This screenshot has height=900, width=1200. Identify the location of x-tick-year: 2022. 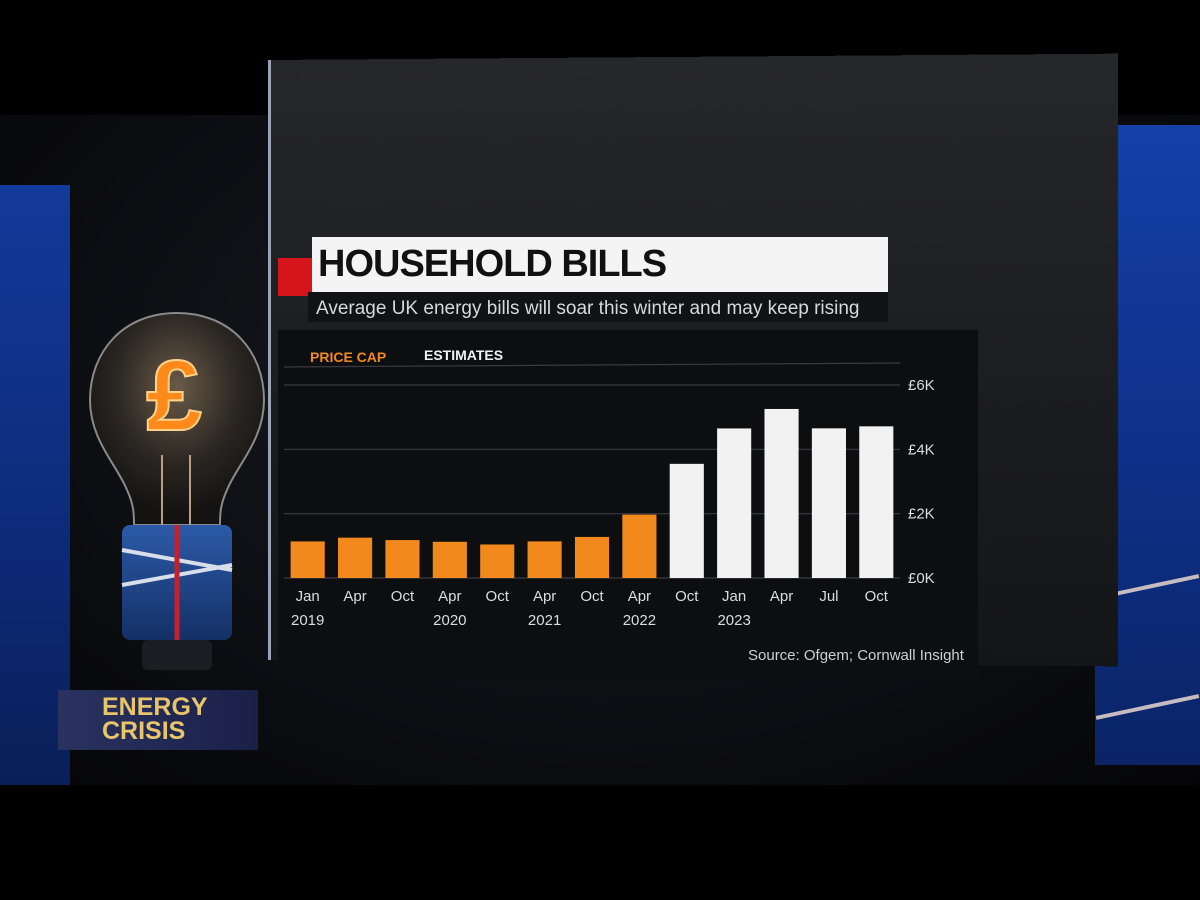
(639, 620).